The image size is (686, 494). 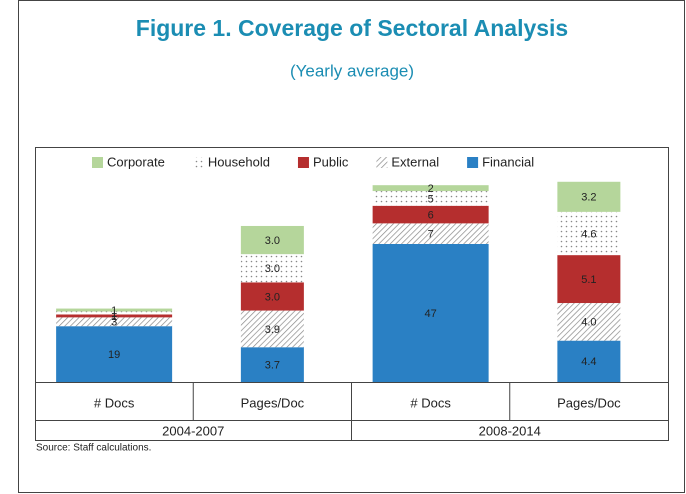 I want to click on value-label: 4.6, so click(x=588, y=234).